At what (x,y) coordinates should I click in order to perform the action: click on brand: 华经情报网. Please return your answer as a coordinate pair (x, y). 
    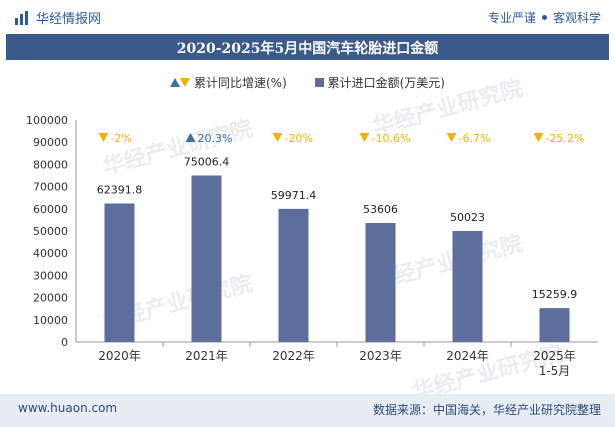
    Looking at the image, I should click on (57, 17).